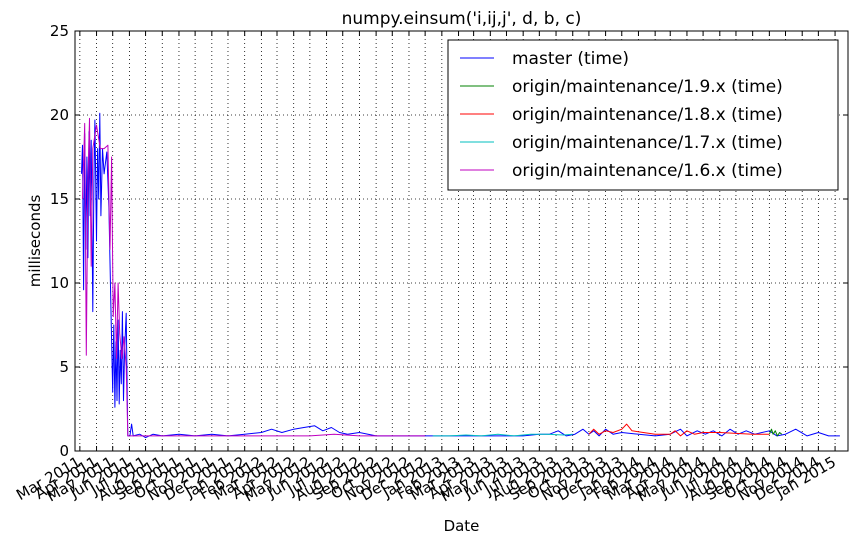  I want to click on legend-entry: master (time), so click(570, 59).